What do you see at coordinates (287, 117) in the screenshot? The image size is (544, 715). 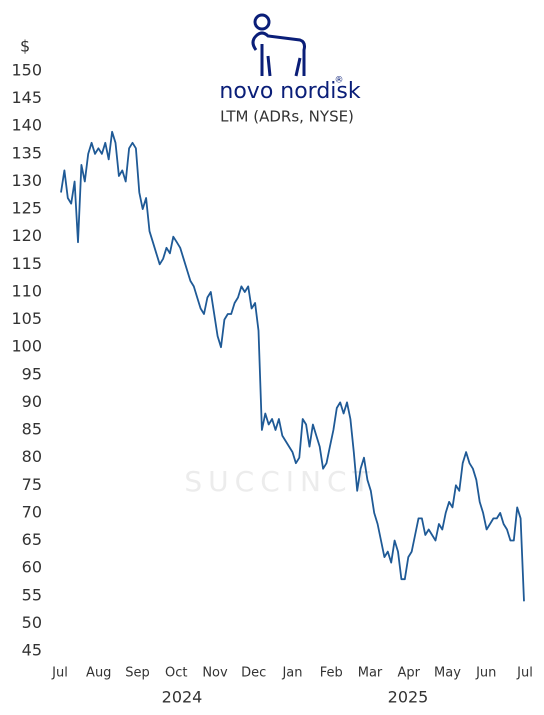 I see `subtitle: LTM (ADRs, NYSE)` at bounding box center [287, 117].